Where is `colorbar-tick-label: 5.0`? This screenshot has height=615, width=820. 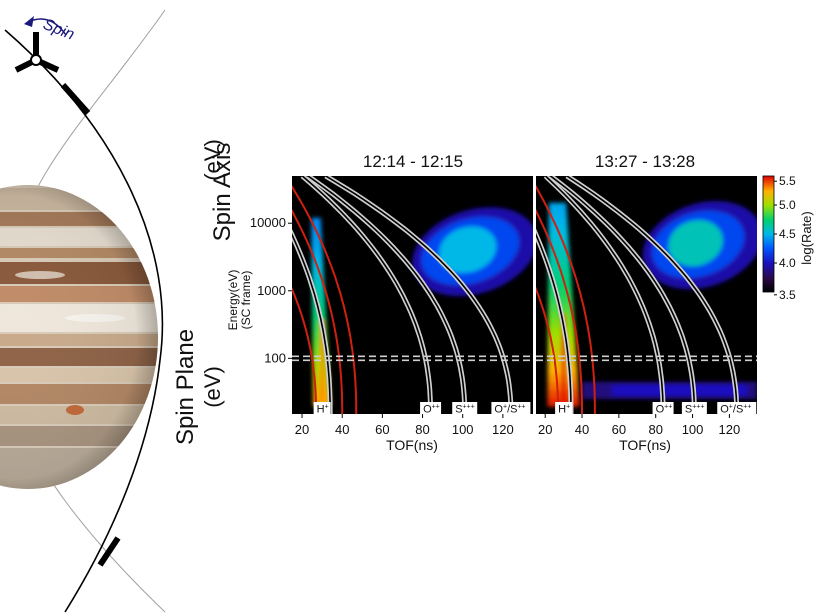
colorbar-tick-label: 5.0 is located at coordinates (787, 205).